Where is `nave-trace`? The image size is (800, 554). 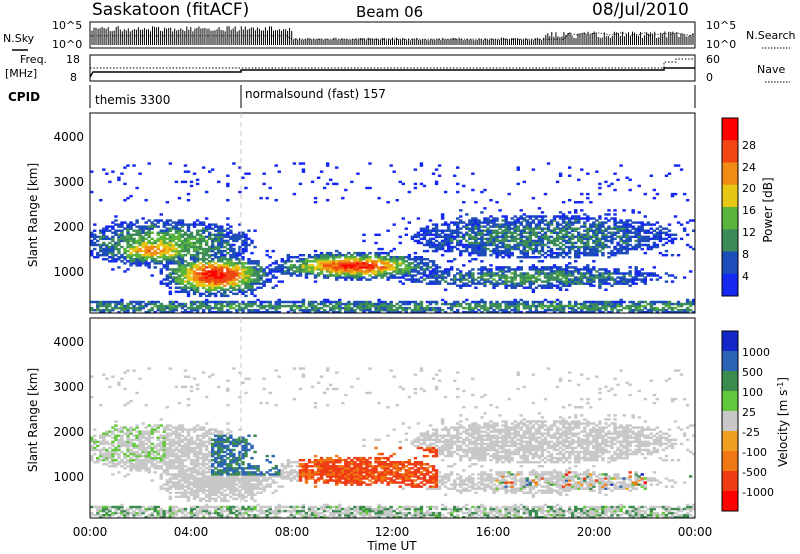 nave-trace is located at coordinates (392, 63).